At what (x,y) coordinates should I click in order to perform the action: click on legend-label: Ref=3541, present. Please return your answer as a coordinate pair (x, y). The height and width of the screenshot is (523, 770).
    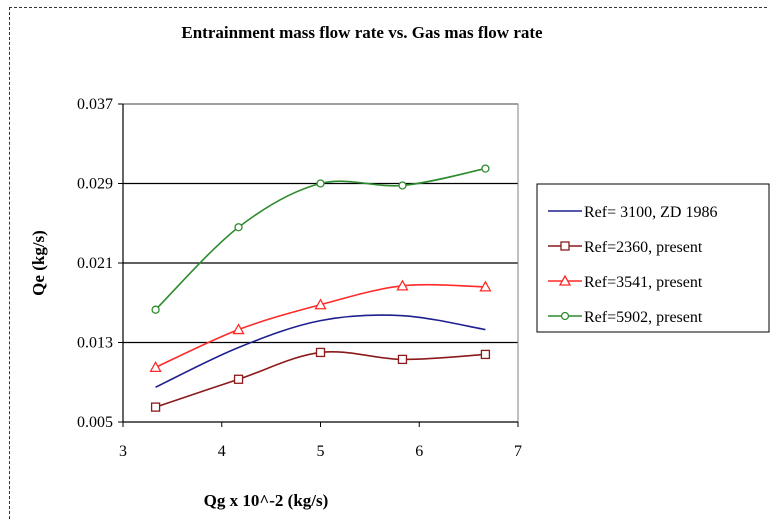
    Looking at the image, I should click on (643, 282).